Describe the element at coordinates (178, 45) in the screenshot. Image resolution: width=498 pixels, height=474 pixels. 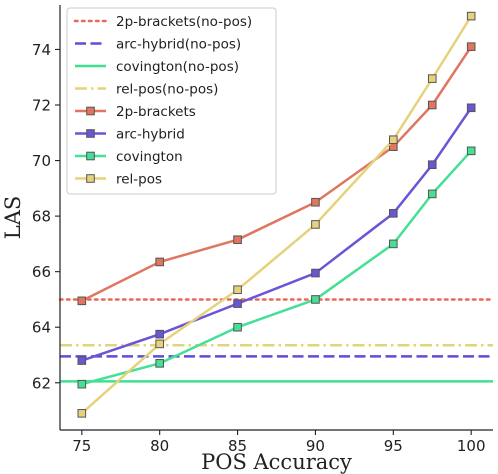
I see `legend-label: arc-hybrid(no-pos)` at that location.